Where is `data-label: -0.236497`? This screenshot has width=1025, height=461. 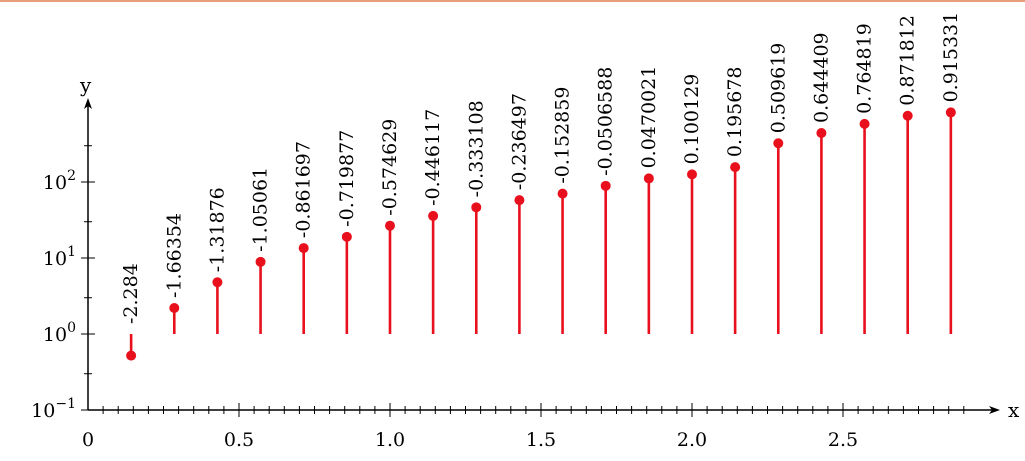 data-label: -0.236497 is located at coordinates (519, 141).